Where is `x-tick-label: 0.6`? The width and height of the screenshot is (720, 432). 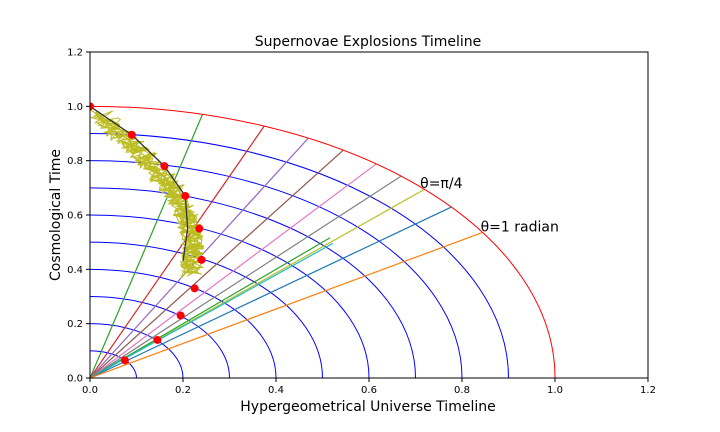
x-tick-label: 0.6 is located at coordinates (369, 390).